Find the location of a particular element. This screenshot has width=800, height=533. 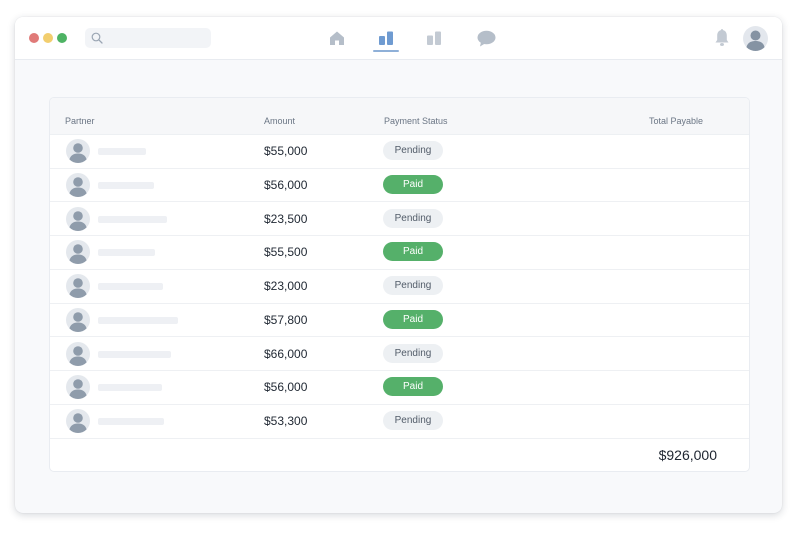

close-window-button is located at coordinates (34, 38).